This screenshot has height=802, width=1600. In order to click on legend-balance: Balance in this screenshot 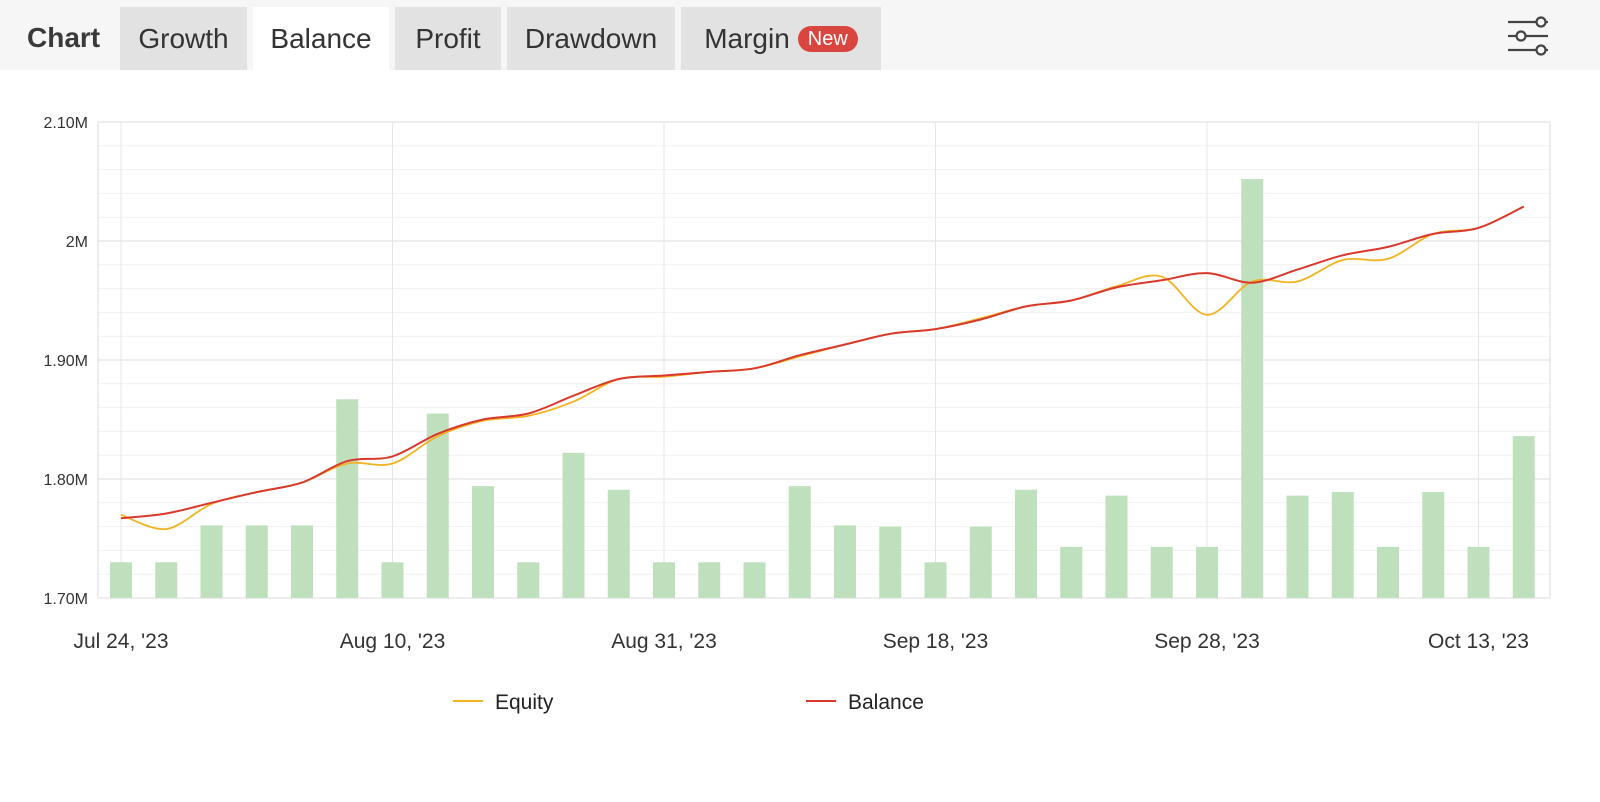, I will do `click(865, 703)`.